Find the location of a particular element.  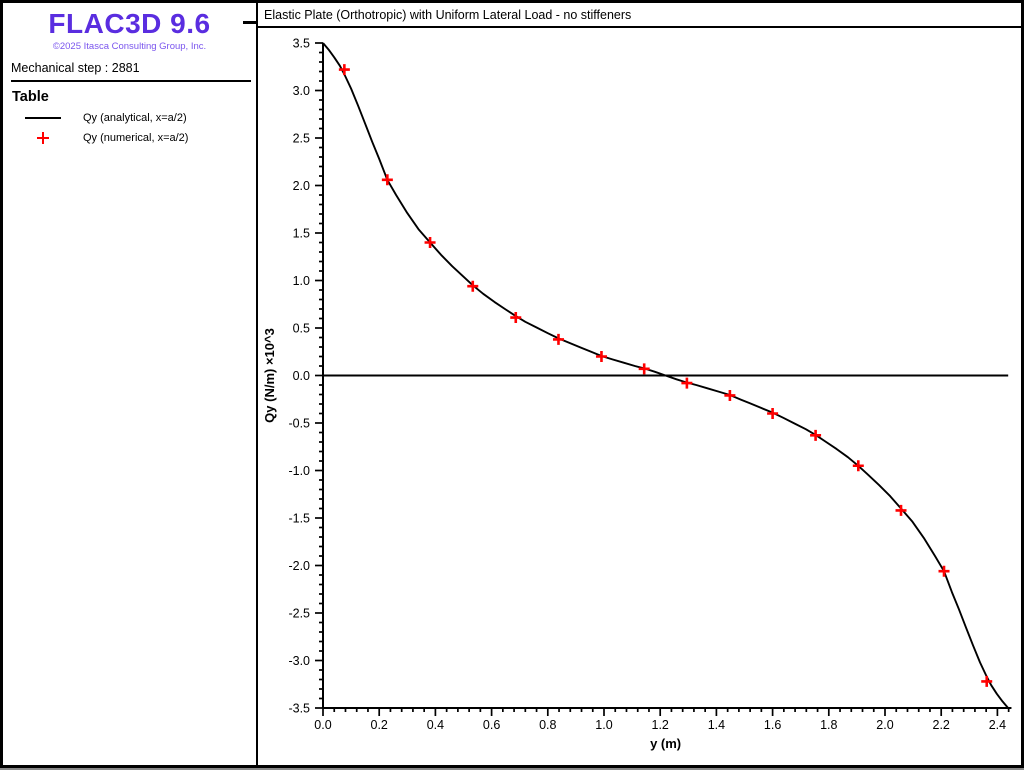

svg-text: -1.5 is located at coordinates (299, 519).